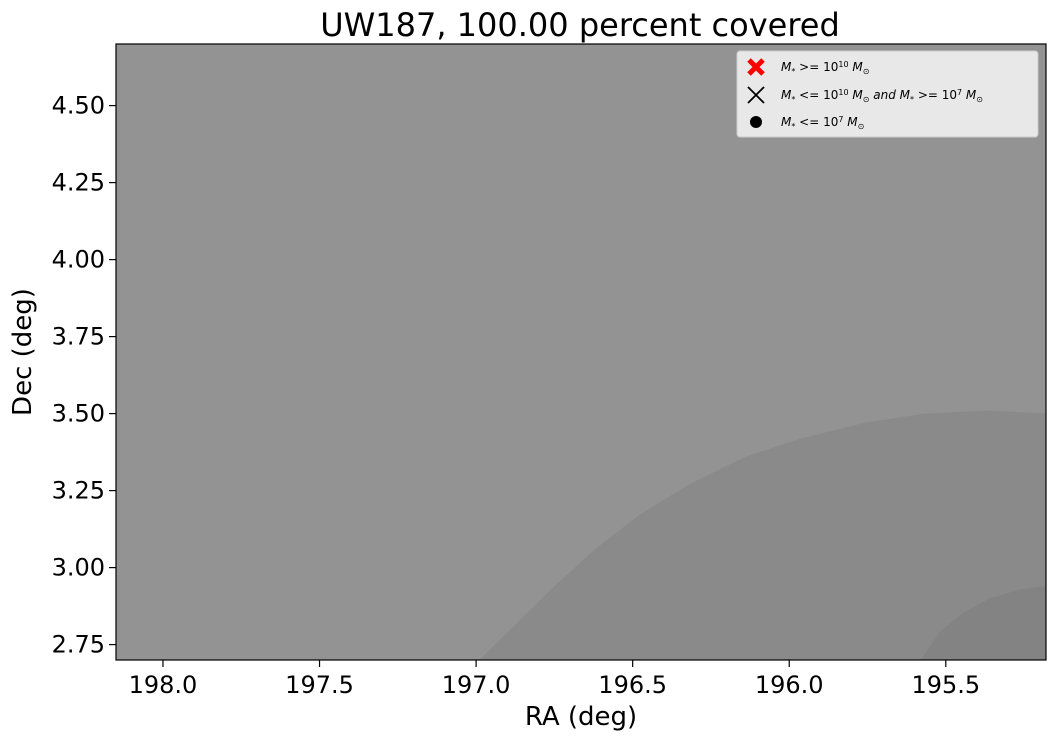  What do you see at coordinates (580, 25) in the screenshot?
I see `chart-title: UW187, 100.00 percent covered` at bounding box center [580, 25].